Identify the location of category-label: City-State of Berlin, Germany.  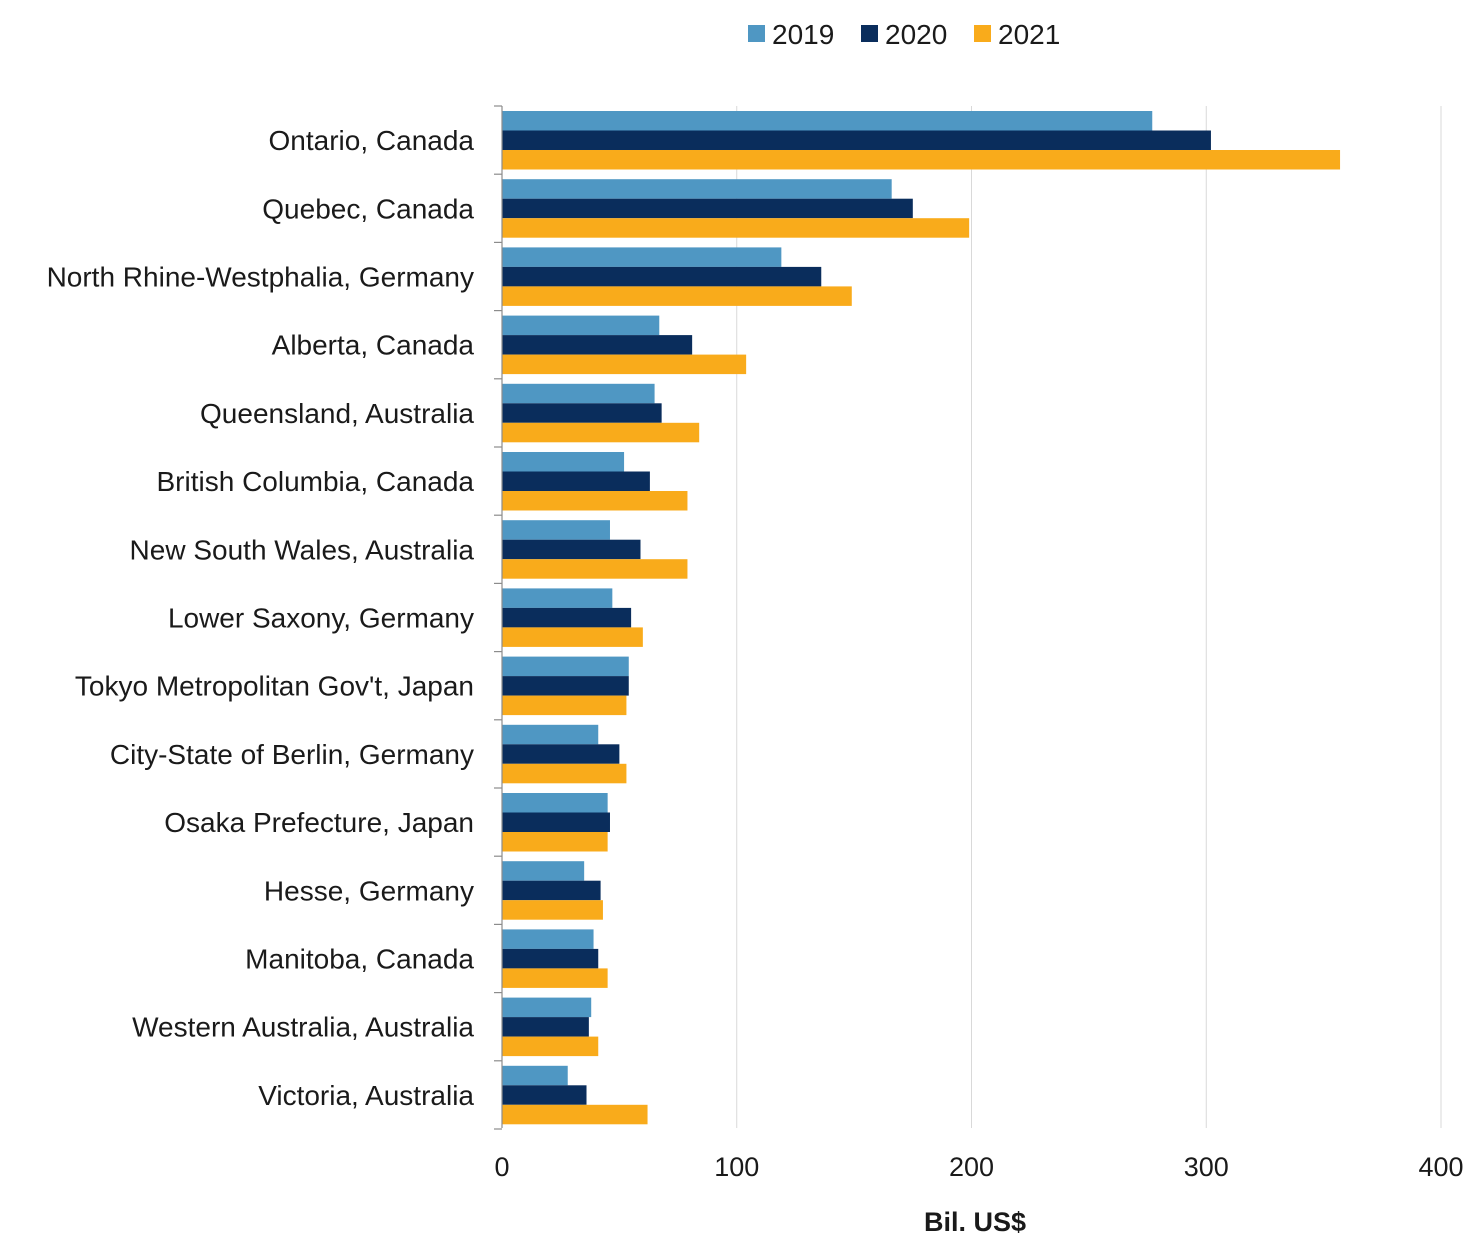
(292, 754).